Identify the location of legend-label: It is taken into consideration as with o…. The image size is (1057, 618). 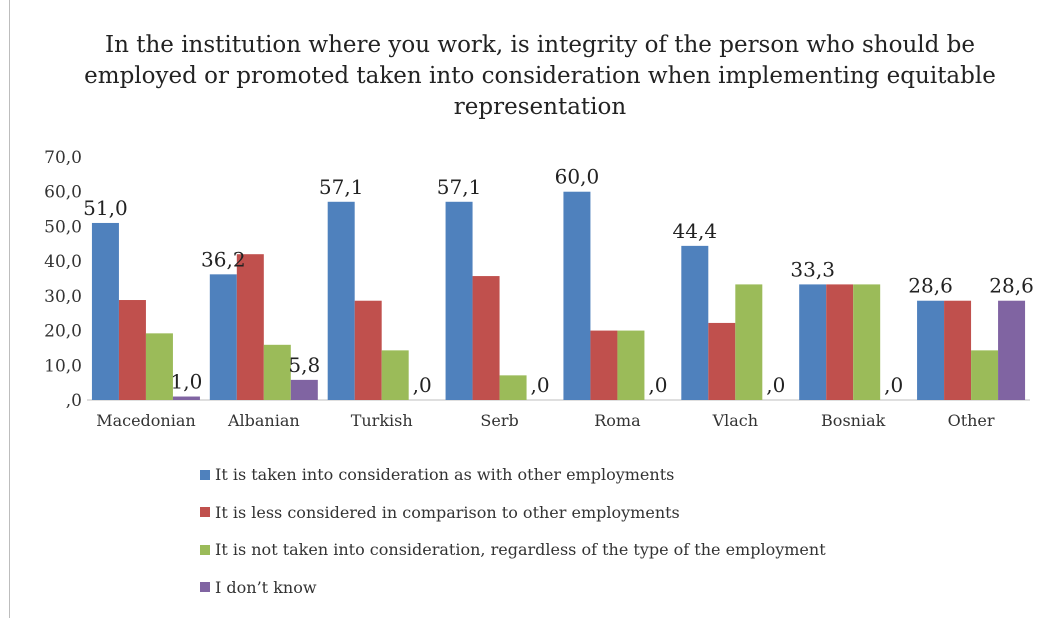
(445, 475).